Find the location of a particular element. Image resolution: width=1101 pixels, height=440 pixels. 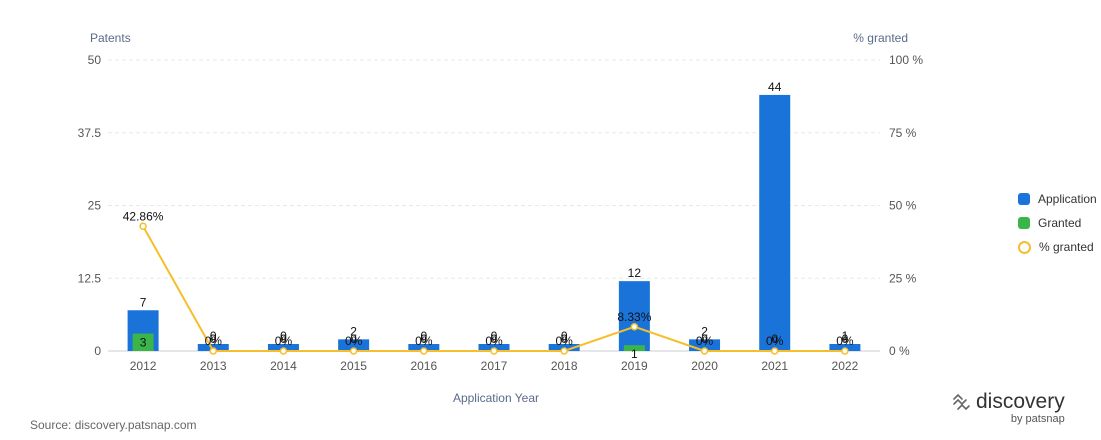

x-tick-label: 2016 is located at coordinates (423, 366).